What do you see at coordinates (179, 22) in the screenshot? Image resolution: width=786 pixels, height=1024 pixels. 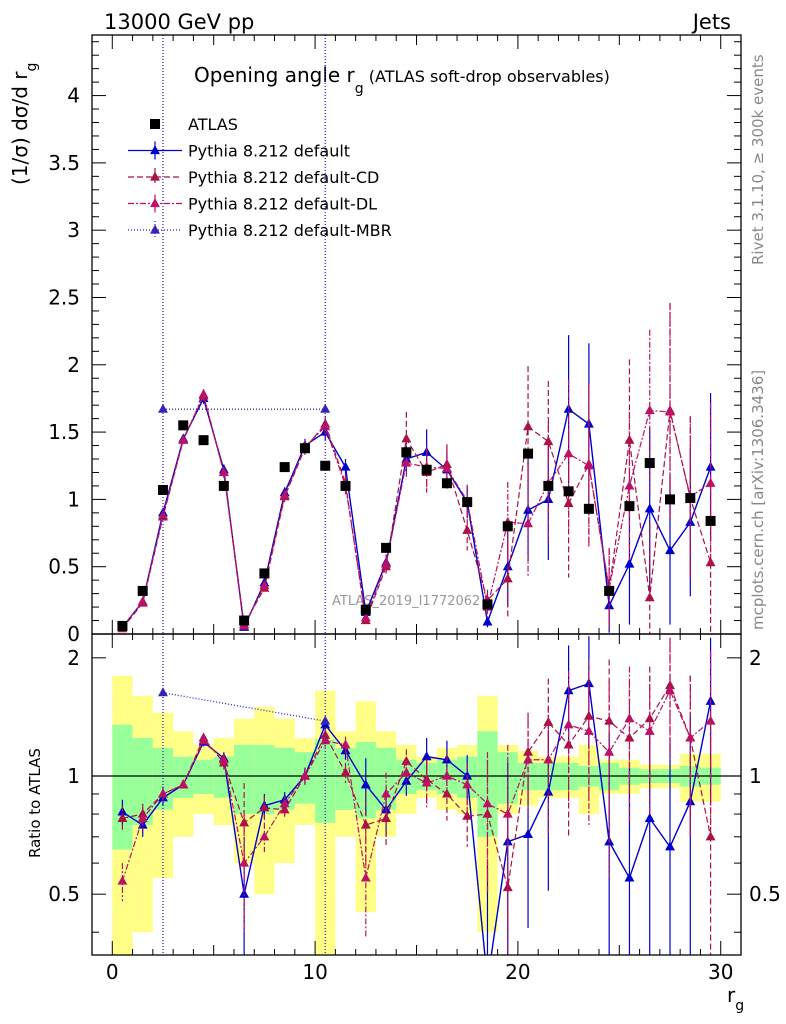 I see `header-left: 13000 GeV pp` at bounding box center [179, 22].